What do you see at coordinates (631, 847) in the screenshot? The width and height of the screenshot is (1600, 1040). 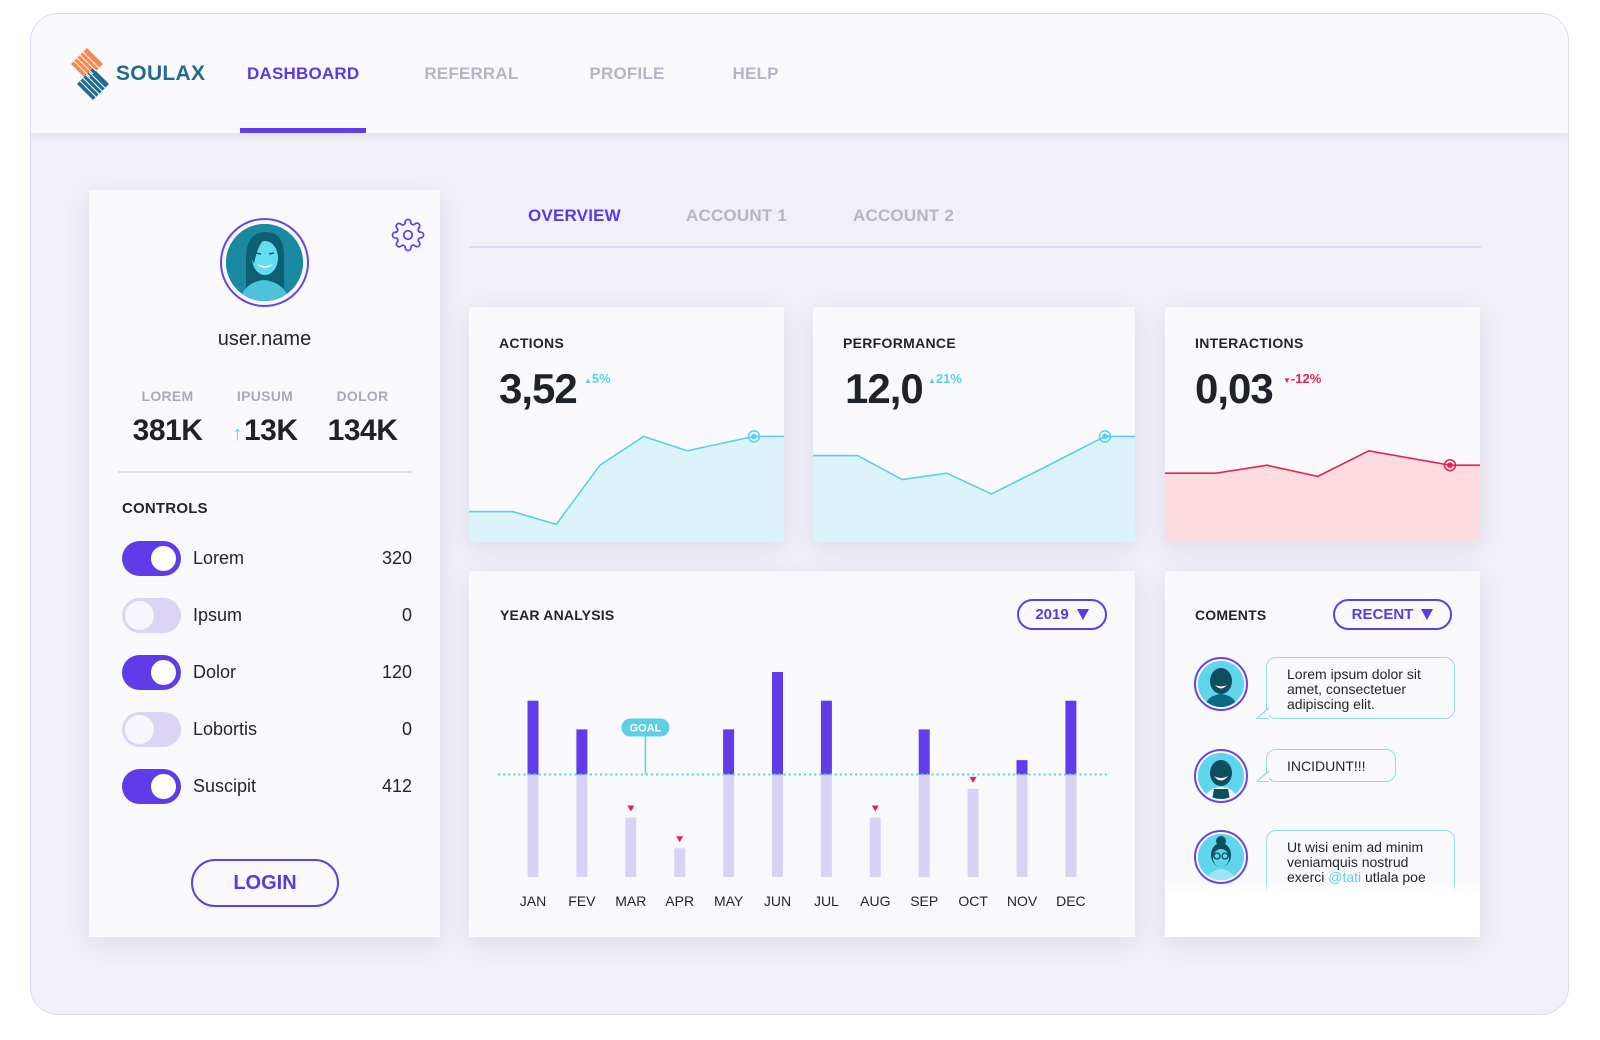 I see `bar-mar-base` at bounding box center [631, 847].